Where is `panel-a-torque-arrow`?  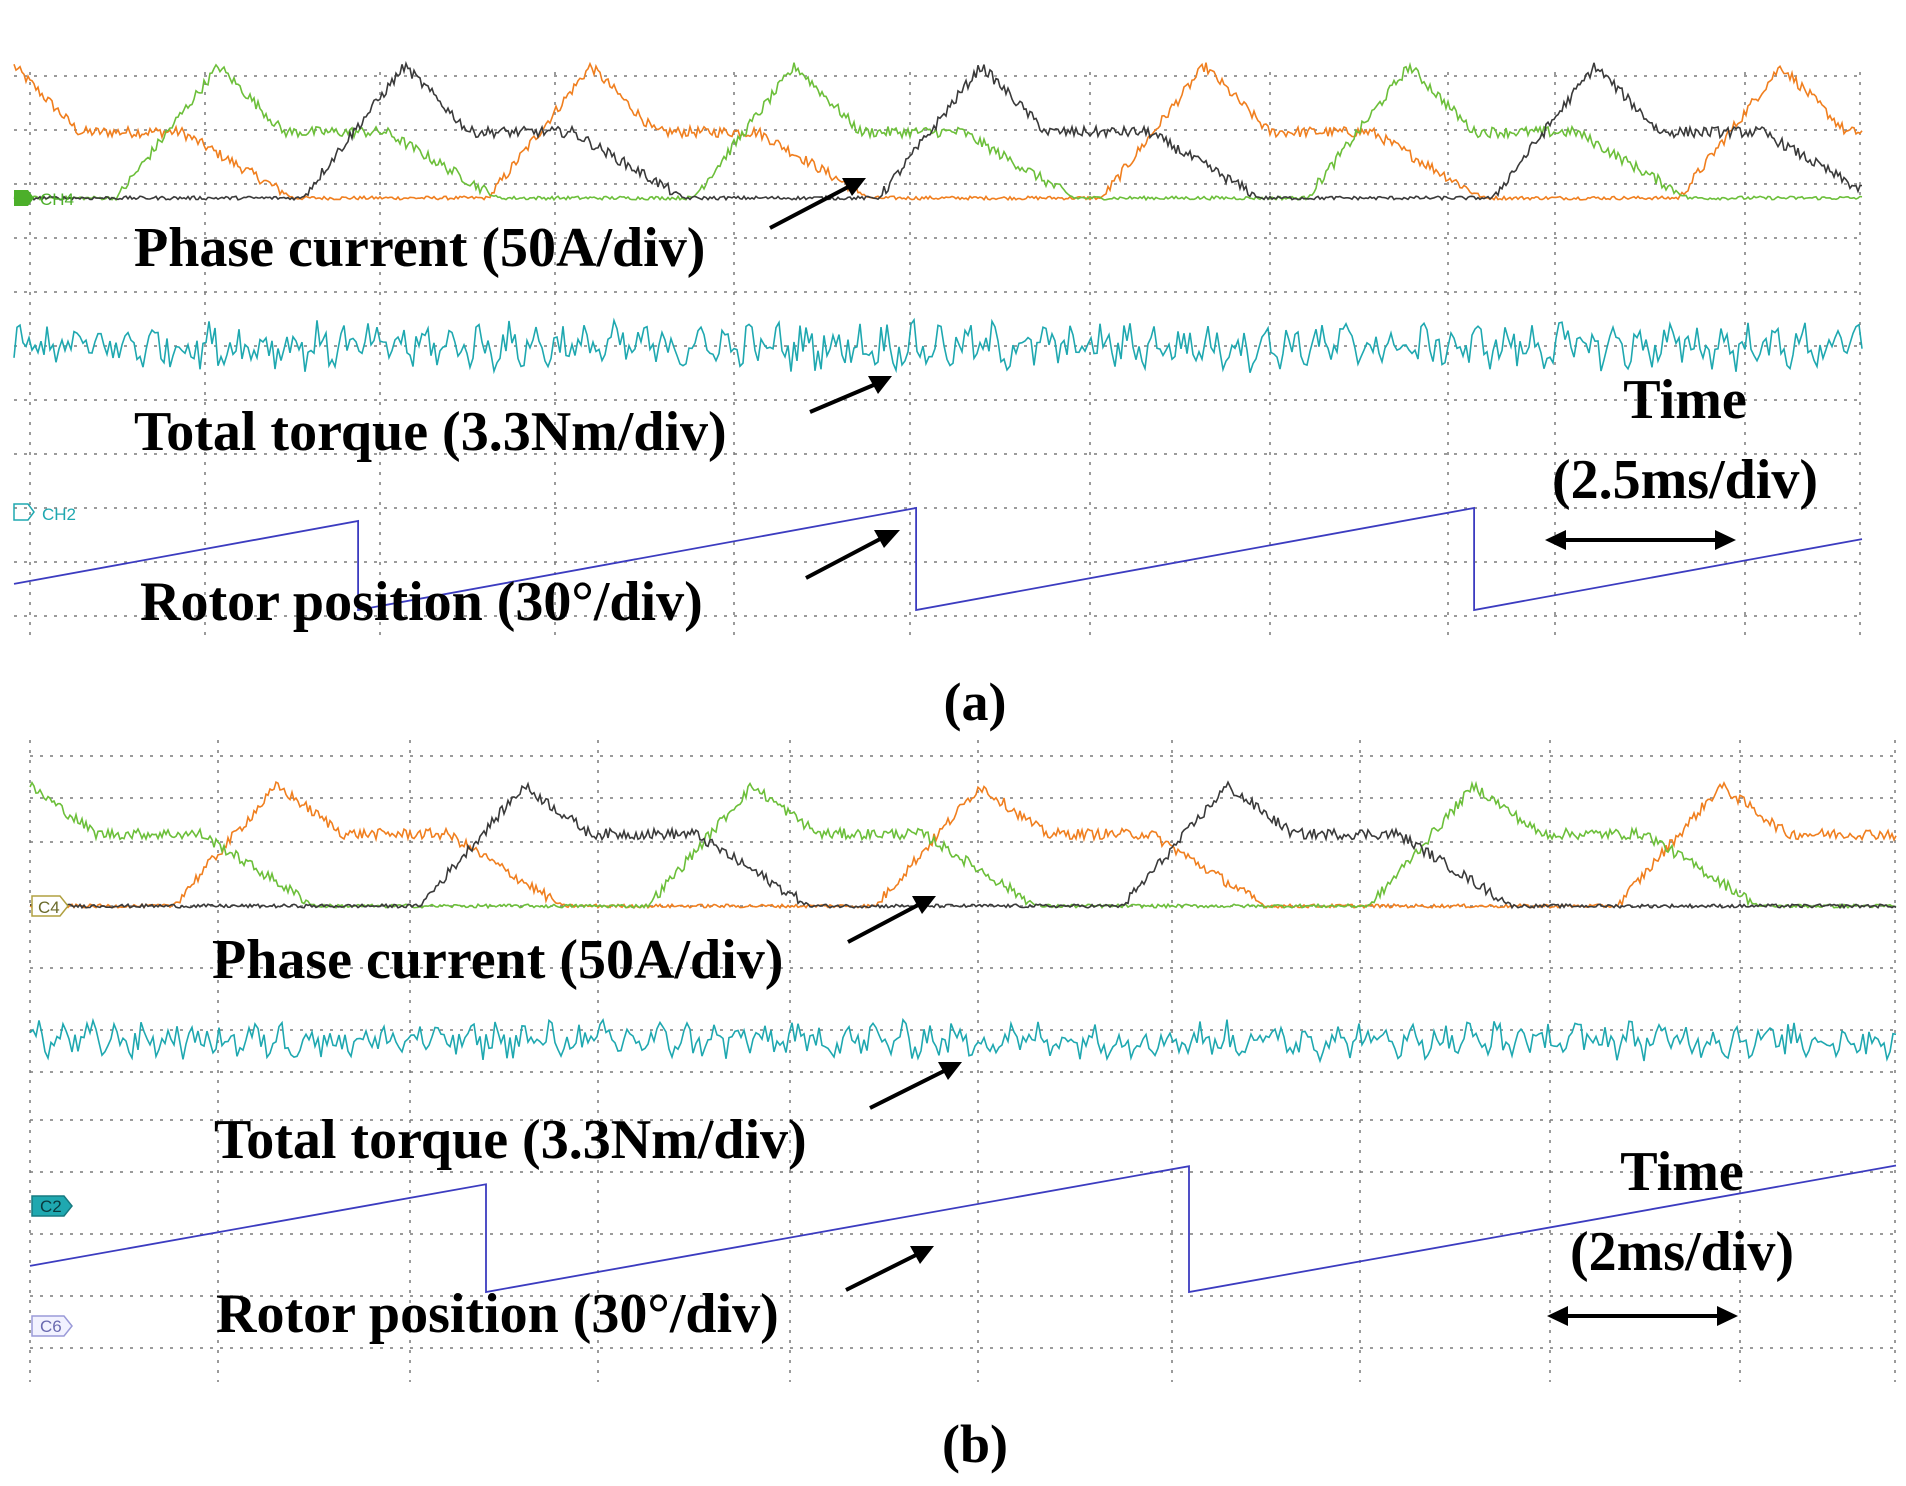 panel-a-torque-arrow is located at coordinates (850, 395).